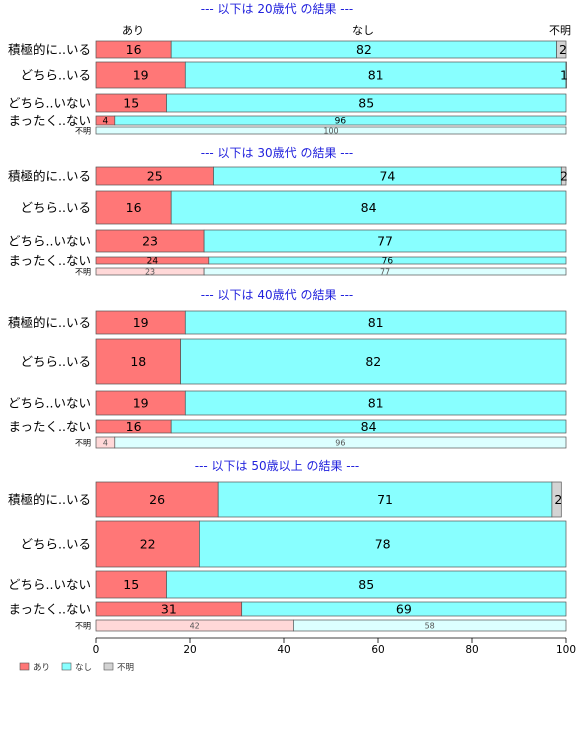  What do you see at coordinates (277, 295) in the screenshot?
I see `panel-title-3: --- 以下は 40歳代 の結果 ---` at bounding box center [277, 295].